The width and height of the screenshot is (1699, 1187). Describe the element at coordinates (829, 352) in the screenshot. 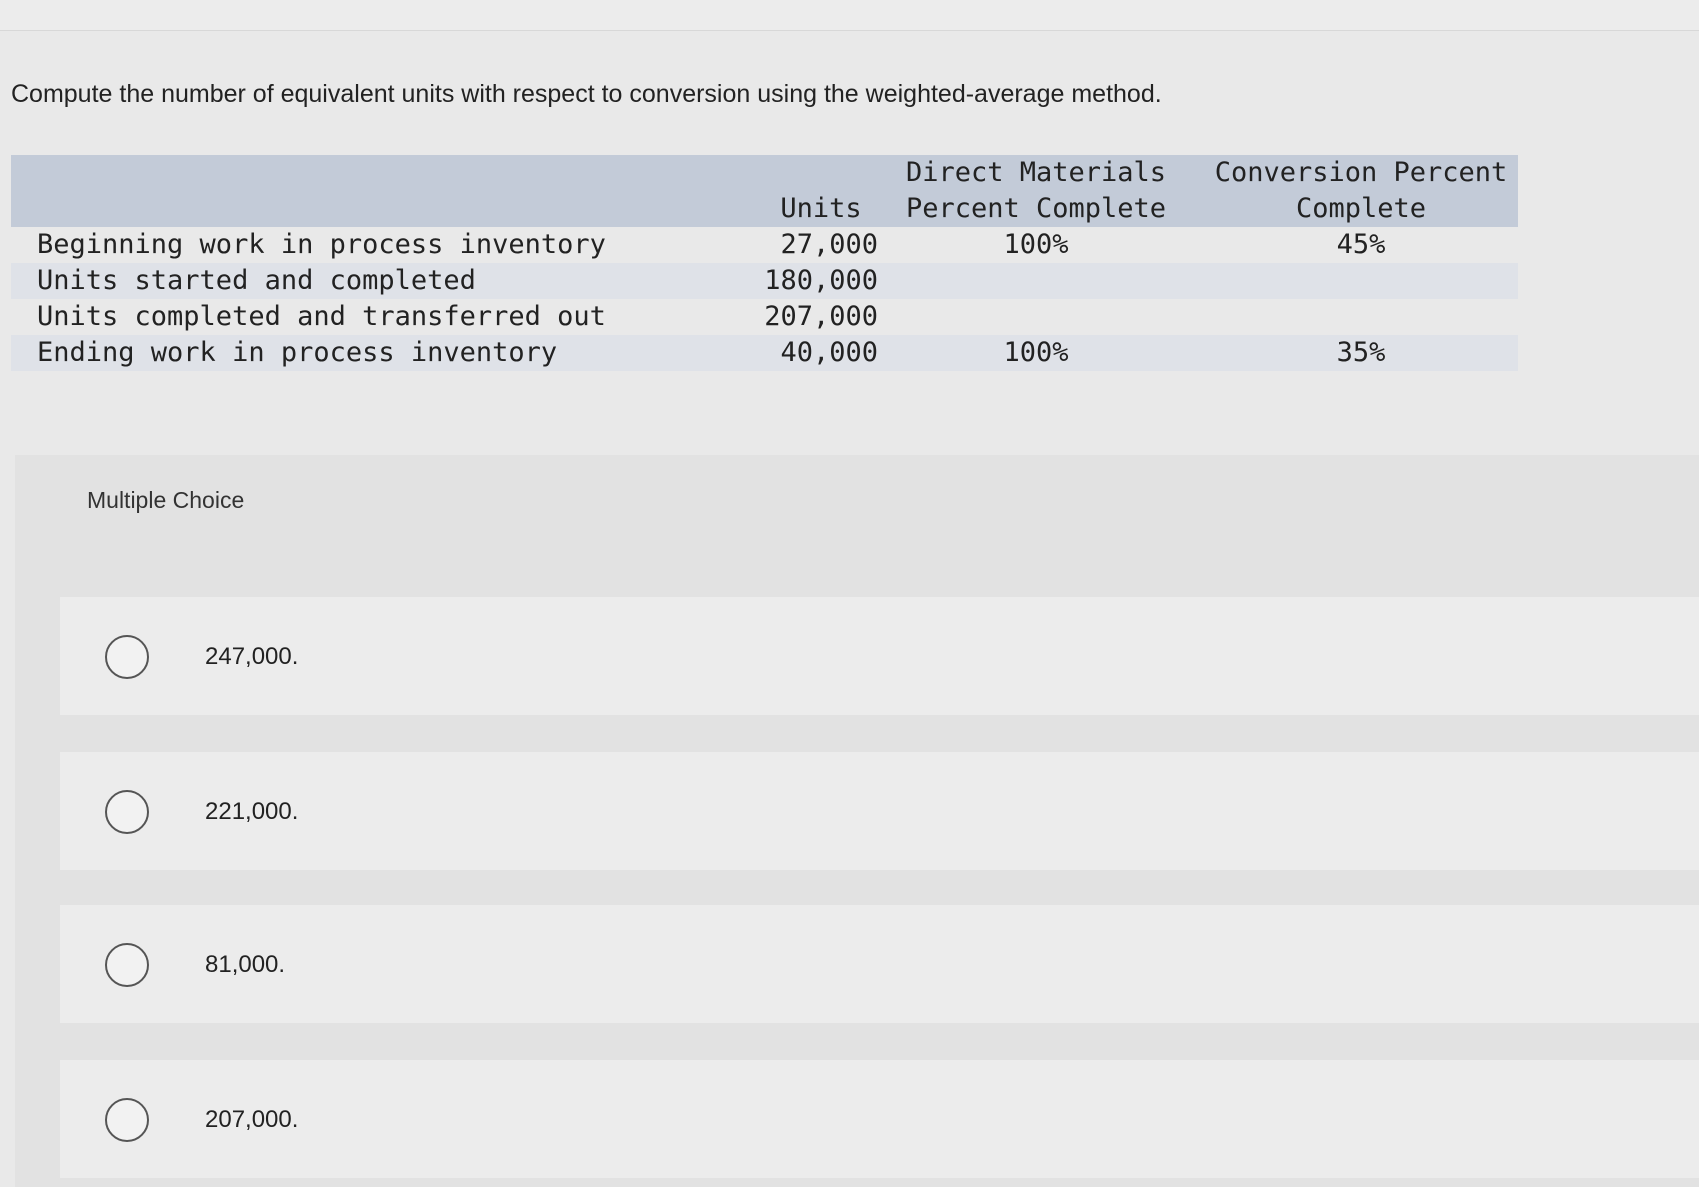

I see `row-units: 40,000` at that location.